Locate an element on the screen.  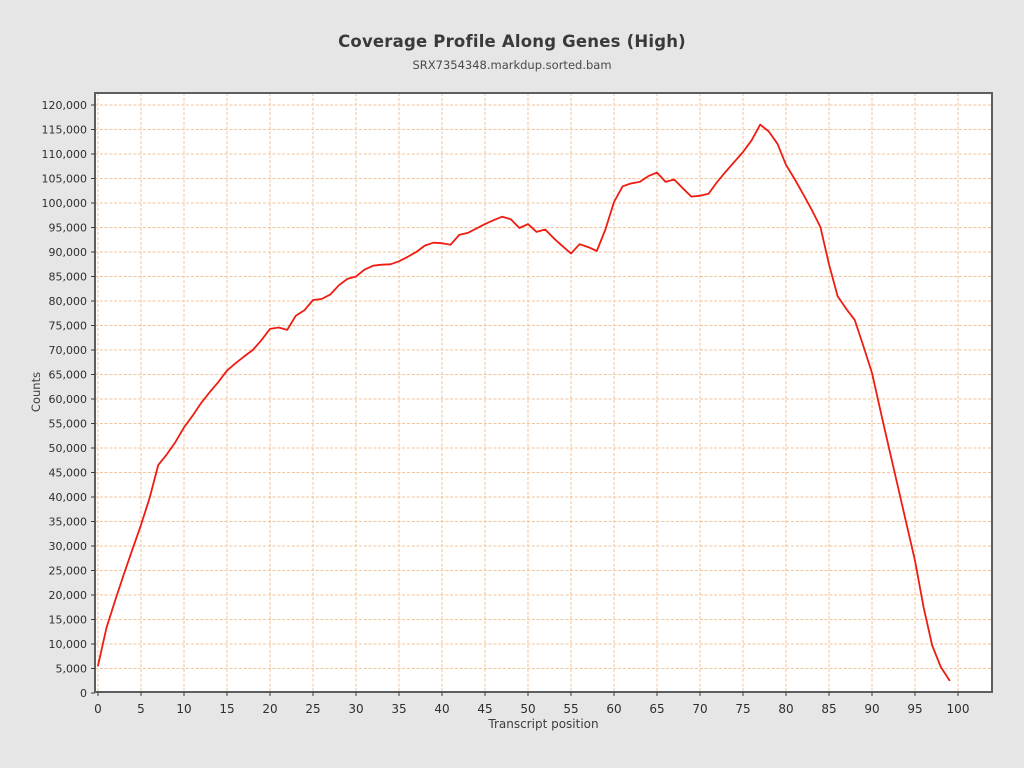
svg-text: 95 is located at coordinates (914, 709).